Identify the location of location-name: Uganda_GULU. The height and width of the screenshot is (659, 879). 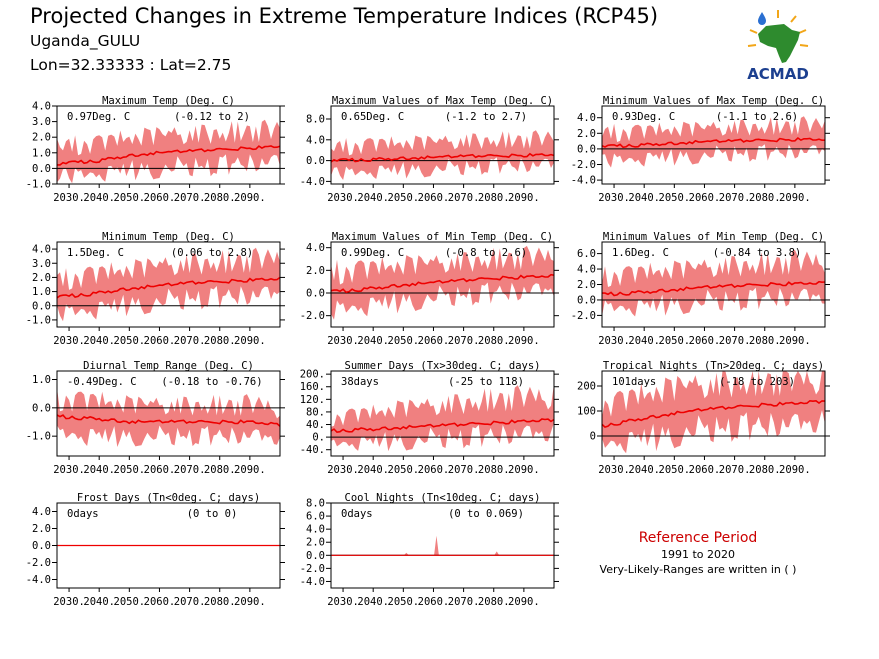
(85, 41).